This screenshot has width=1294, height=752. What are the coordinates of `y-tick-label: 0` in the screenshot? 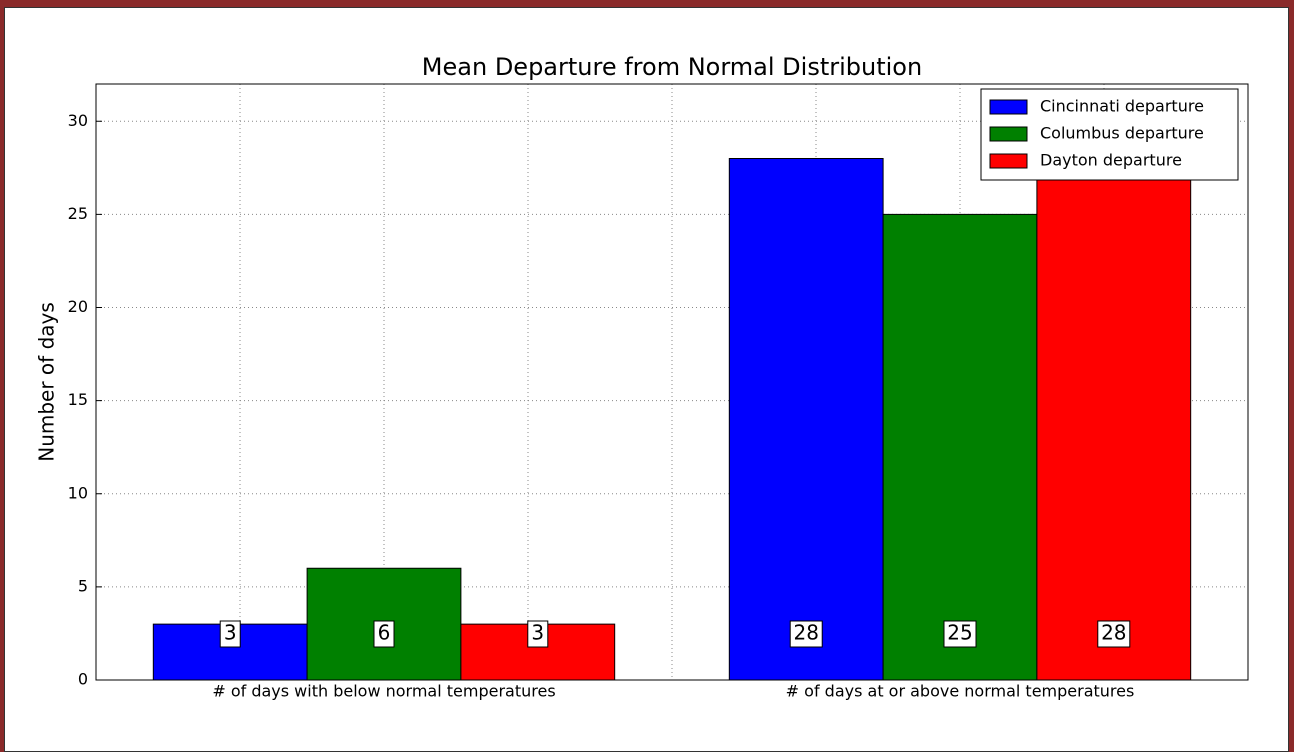 It's located at (83, 679).